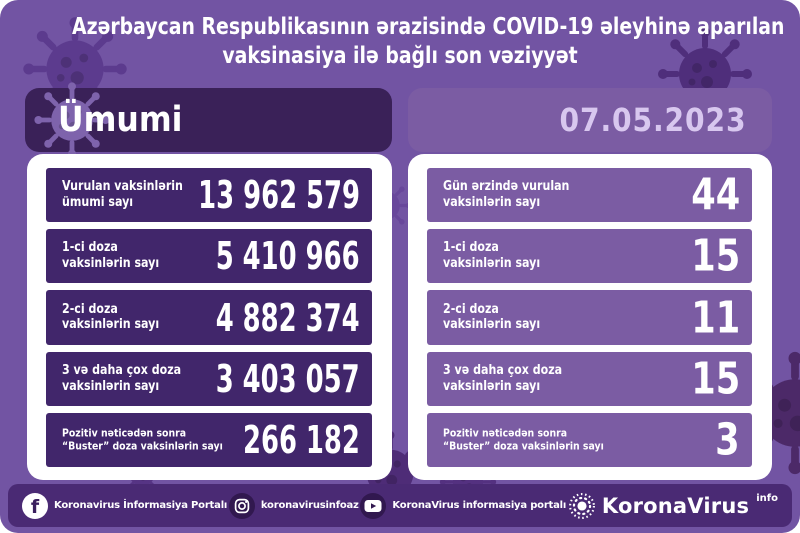  What do you see at coordinates (122, 195) in the screenshot?
I see `stat-label: Vurulan vaksinlərin ümumi sayı` at bounding box center [122, 195].